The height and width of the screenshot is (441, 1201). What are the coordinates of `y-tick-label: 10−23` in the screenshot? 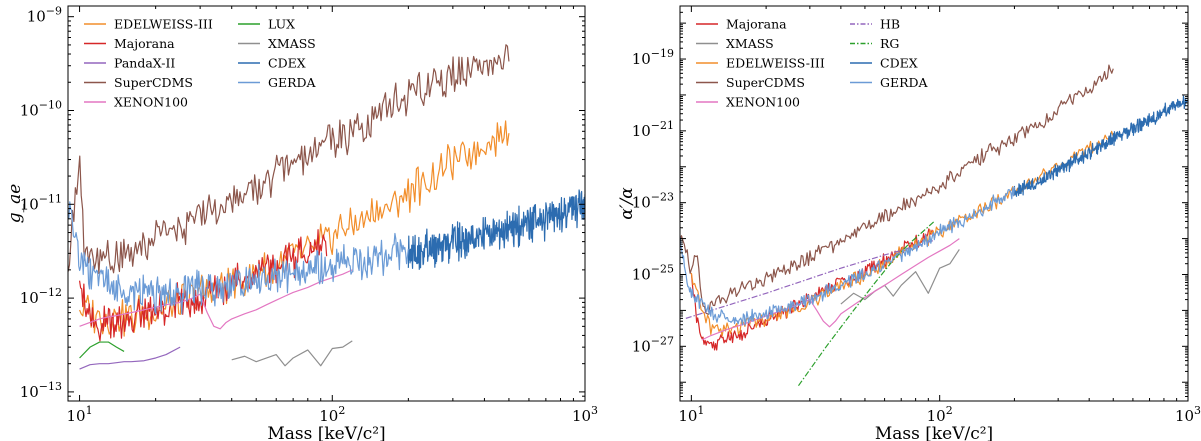 It's located at (653, 201).